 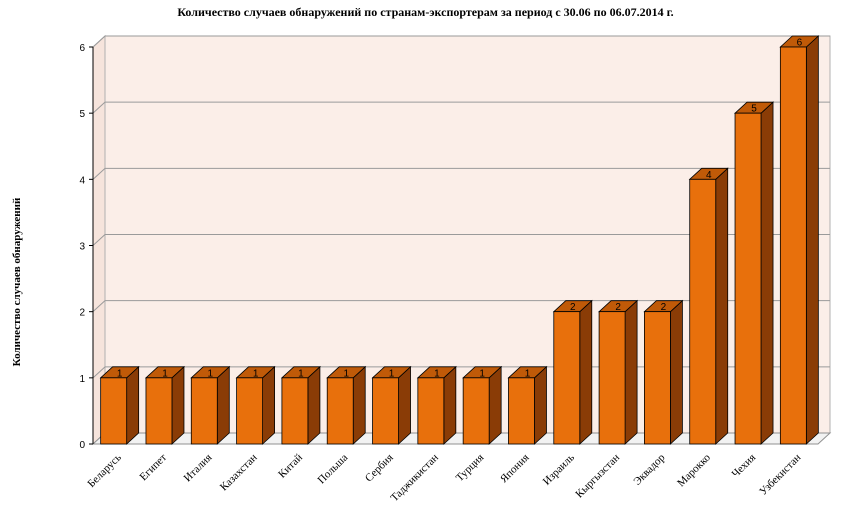 I want to click on y-tick-label: 3, so click(x=82, y=247).